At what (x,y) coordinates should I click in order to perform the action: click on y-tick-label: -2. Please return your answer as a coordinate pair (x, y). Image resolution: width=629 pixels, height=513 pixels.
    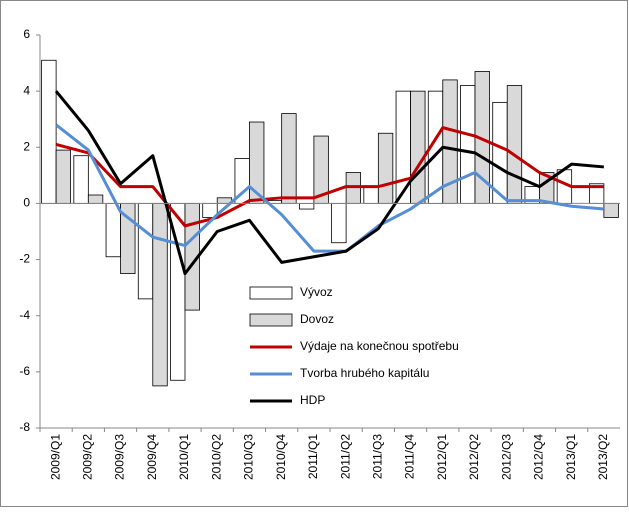
    Looking at the image, I should click on (24, 259).